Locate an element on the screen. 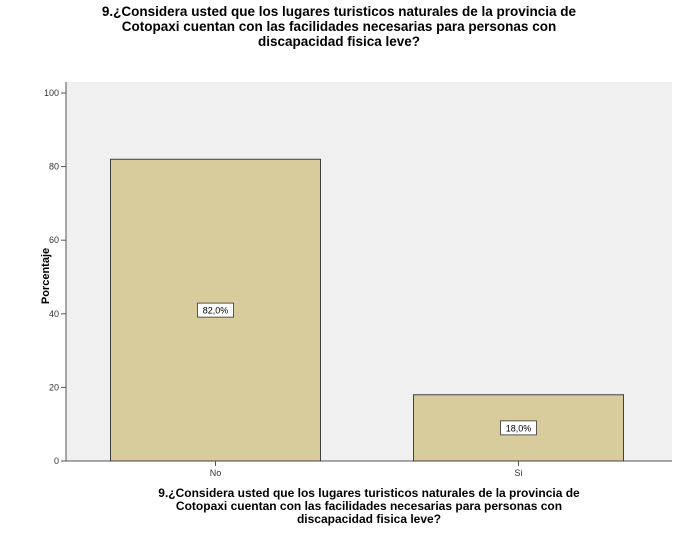  x-tick-label-no: No is located at coordinates (216, 473).